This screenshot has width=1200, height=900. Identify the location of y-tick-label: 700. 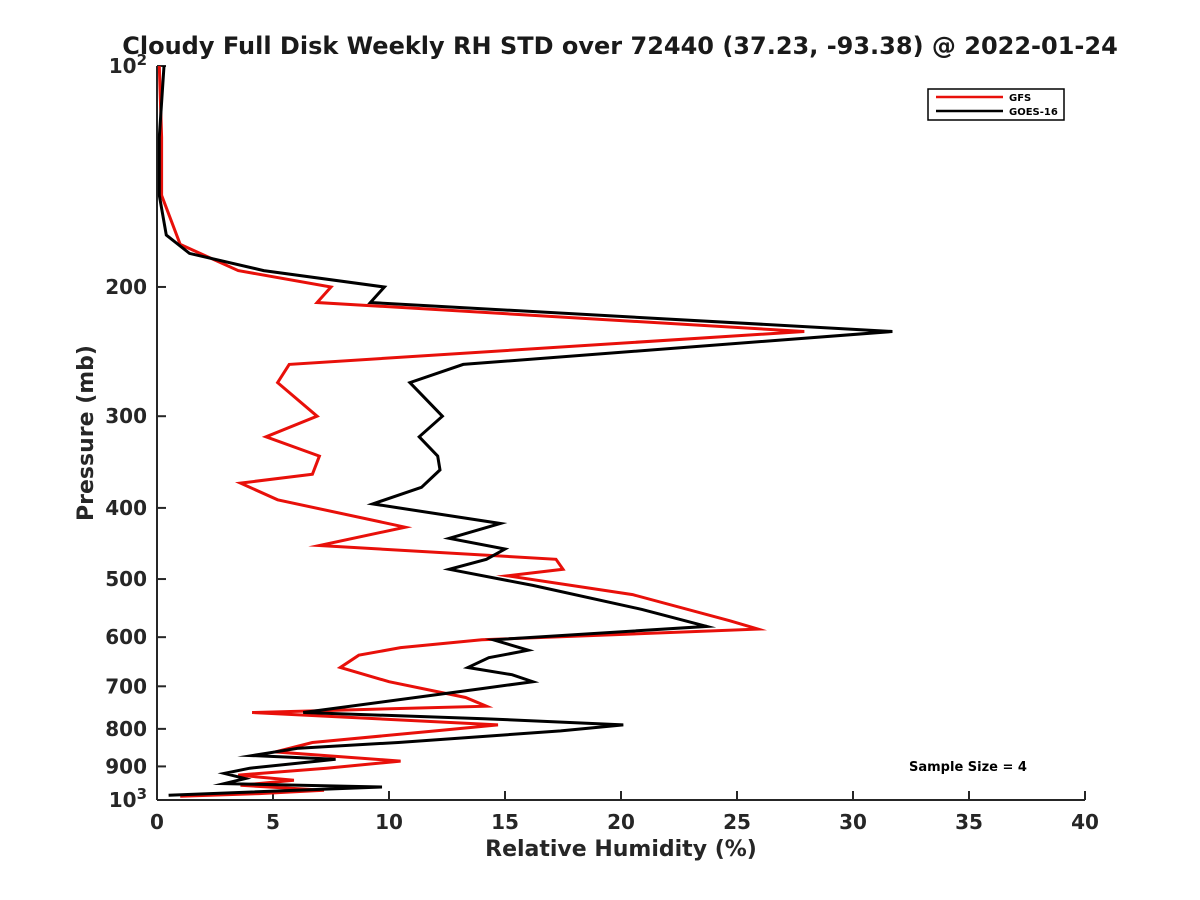
(126, 686).